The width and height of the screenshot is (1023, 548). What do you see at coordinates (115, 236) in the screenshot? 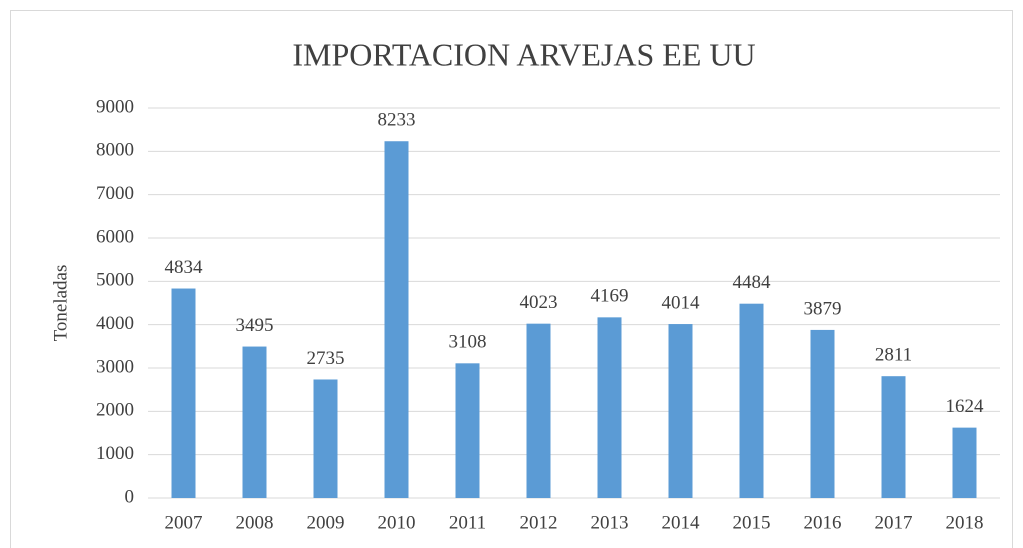
I see `y-tick-label: 6000` at bounding box center [115, 236].